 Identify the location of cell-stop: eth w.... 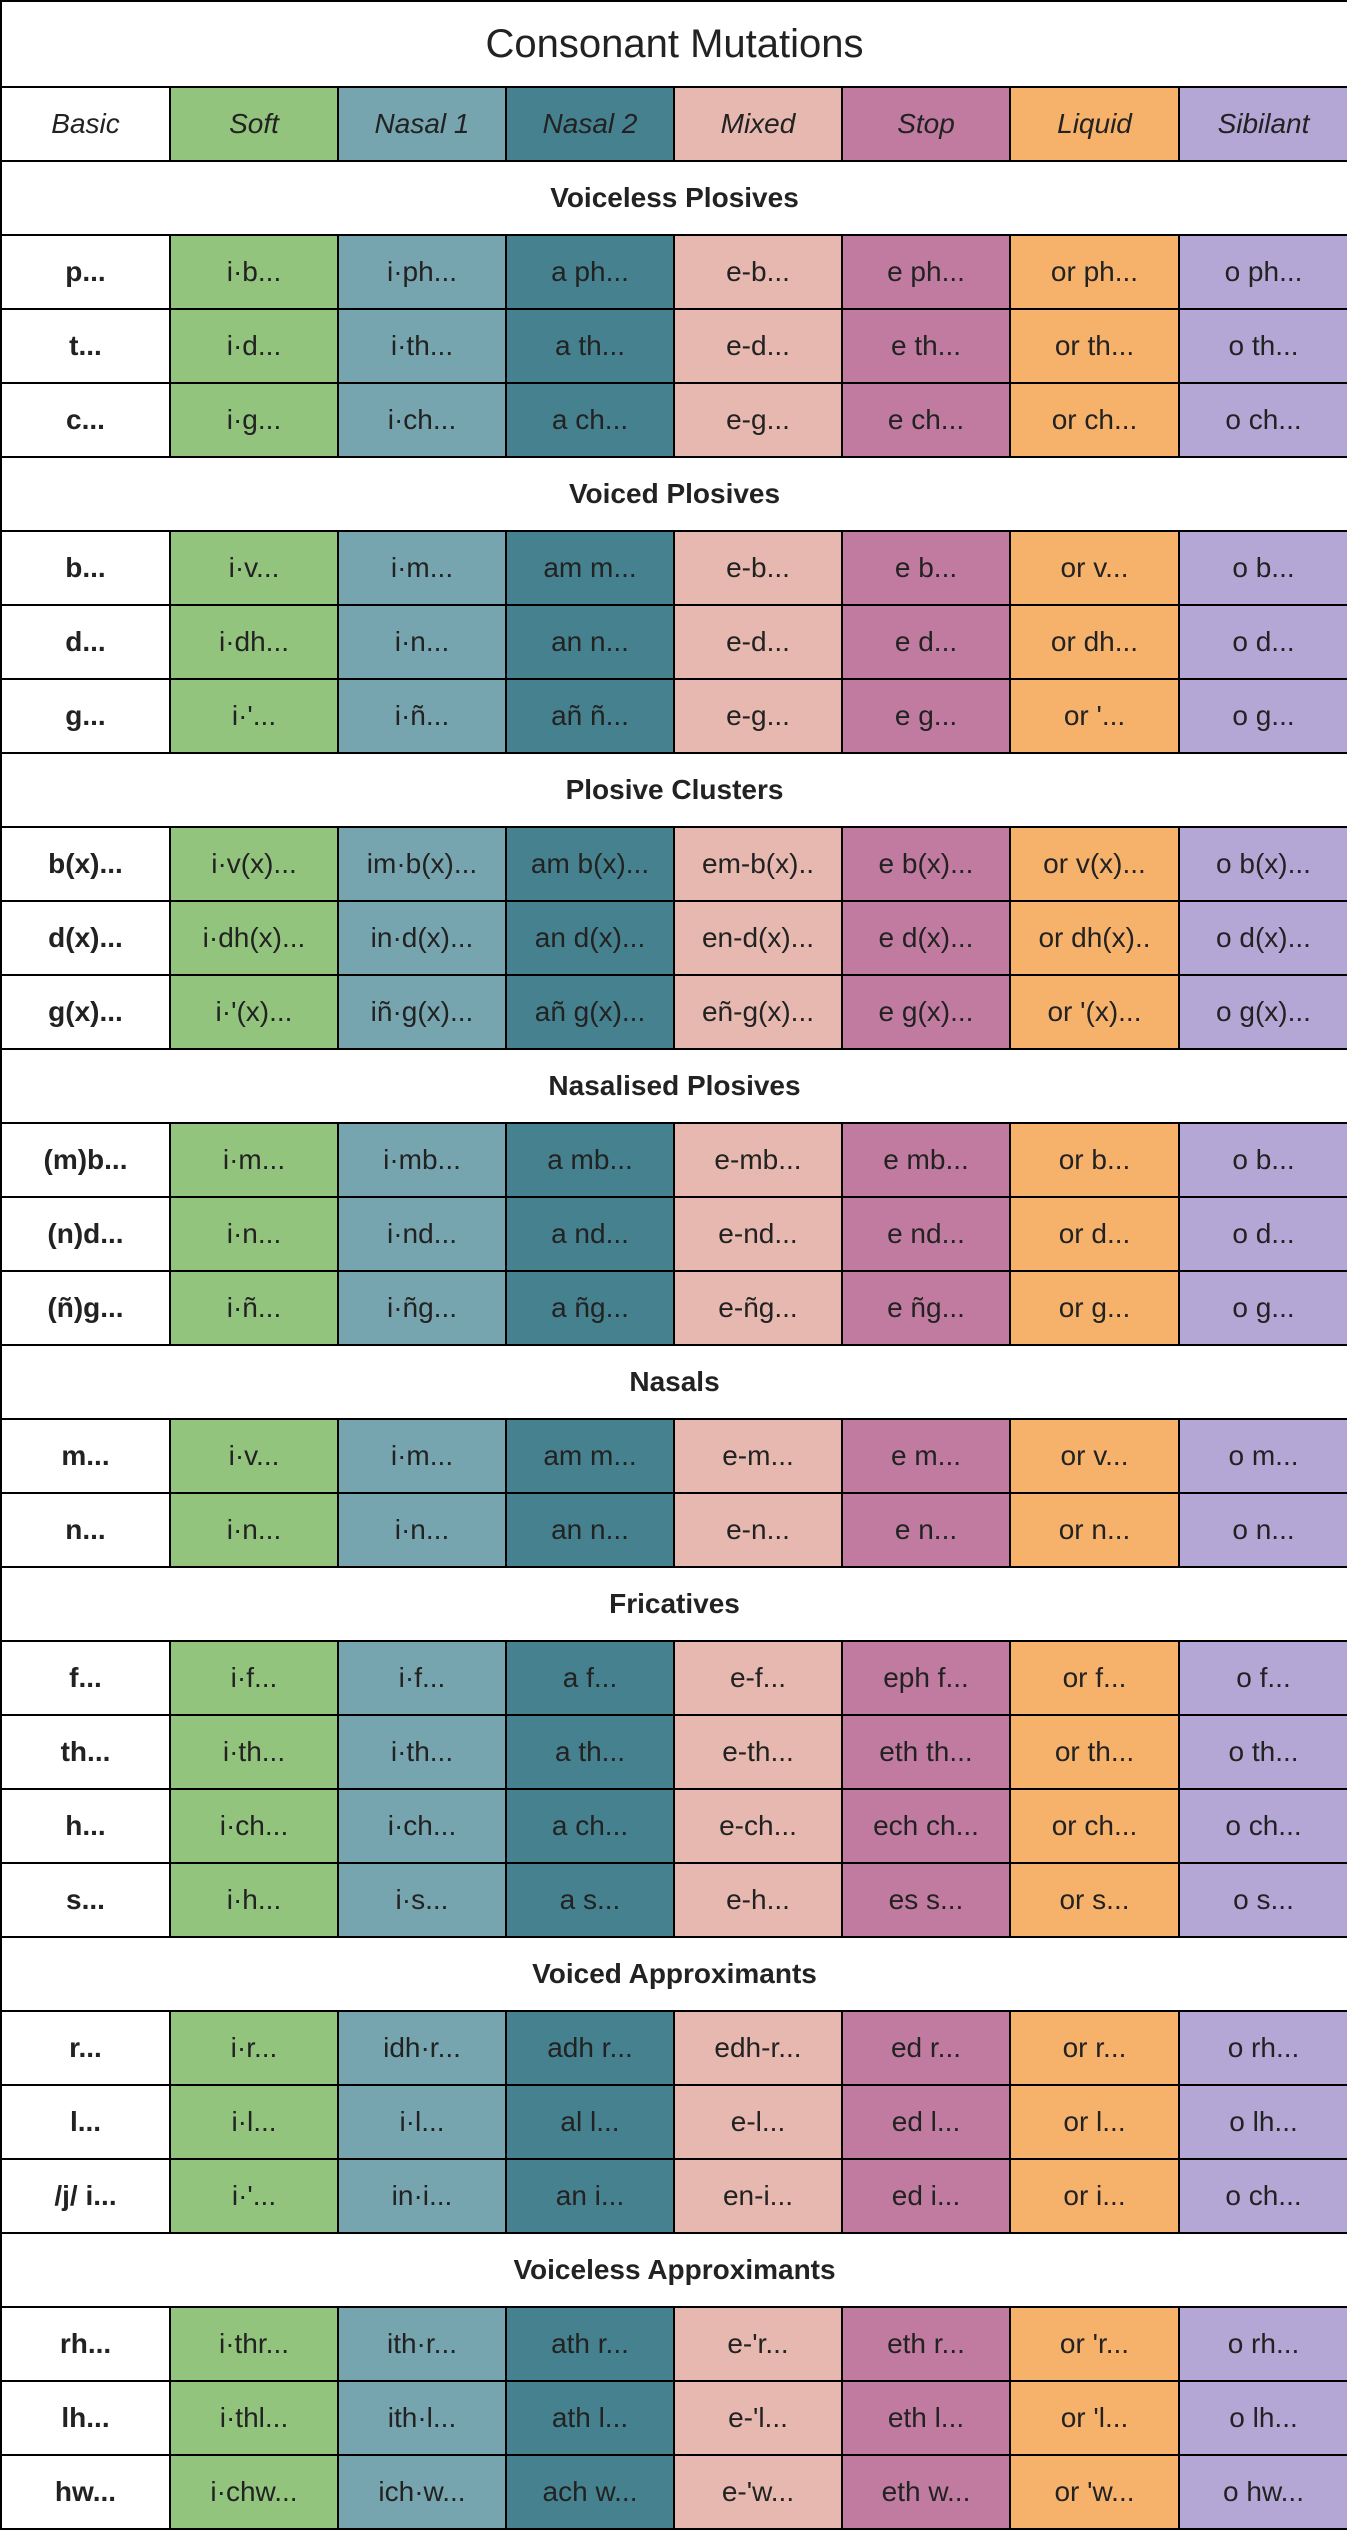
(926, 2492).